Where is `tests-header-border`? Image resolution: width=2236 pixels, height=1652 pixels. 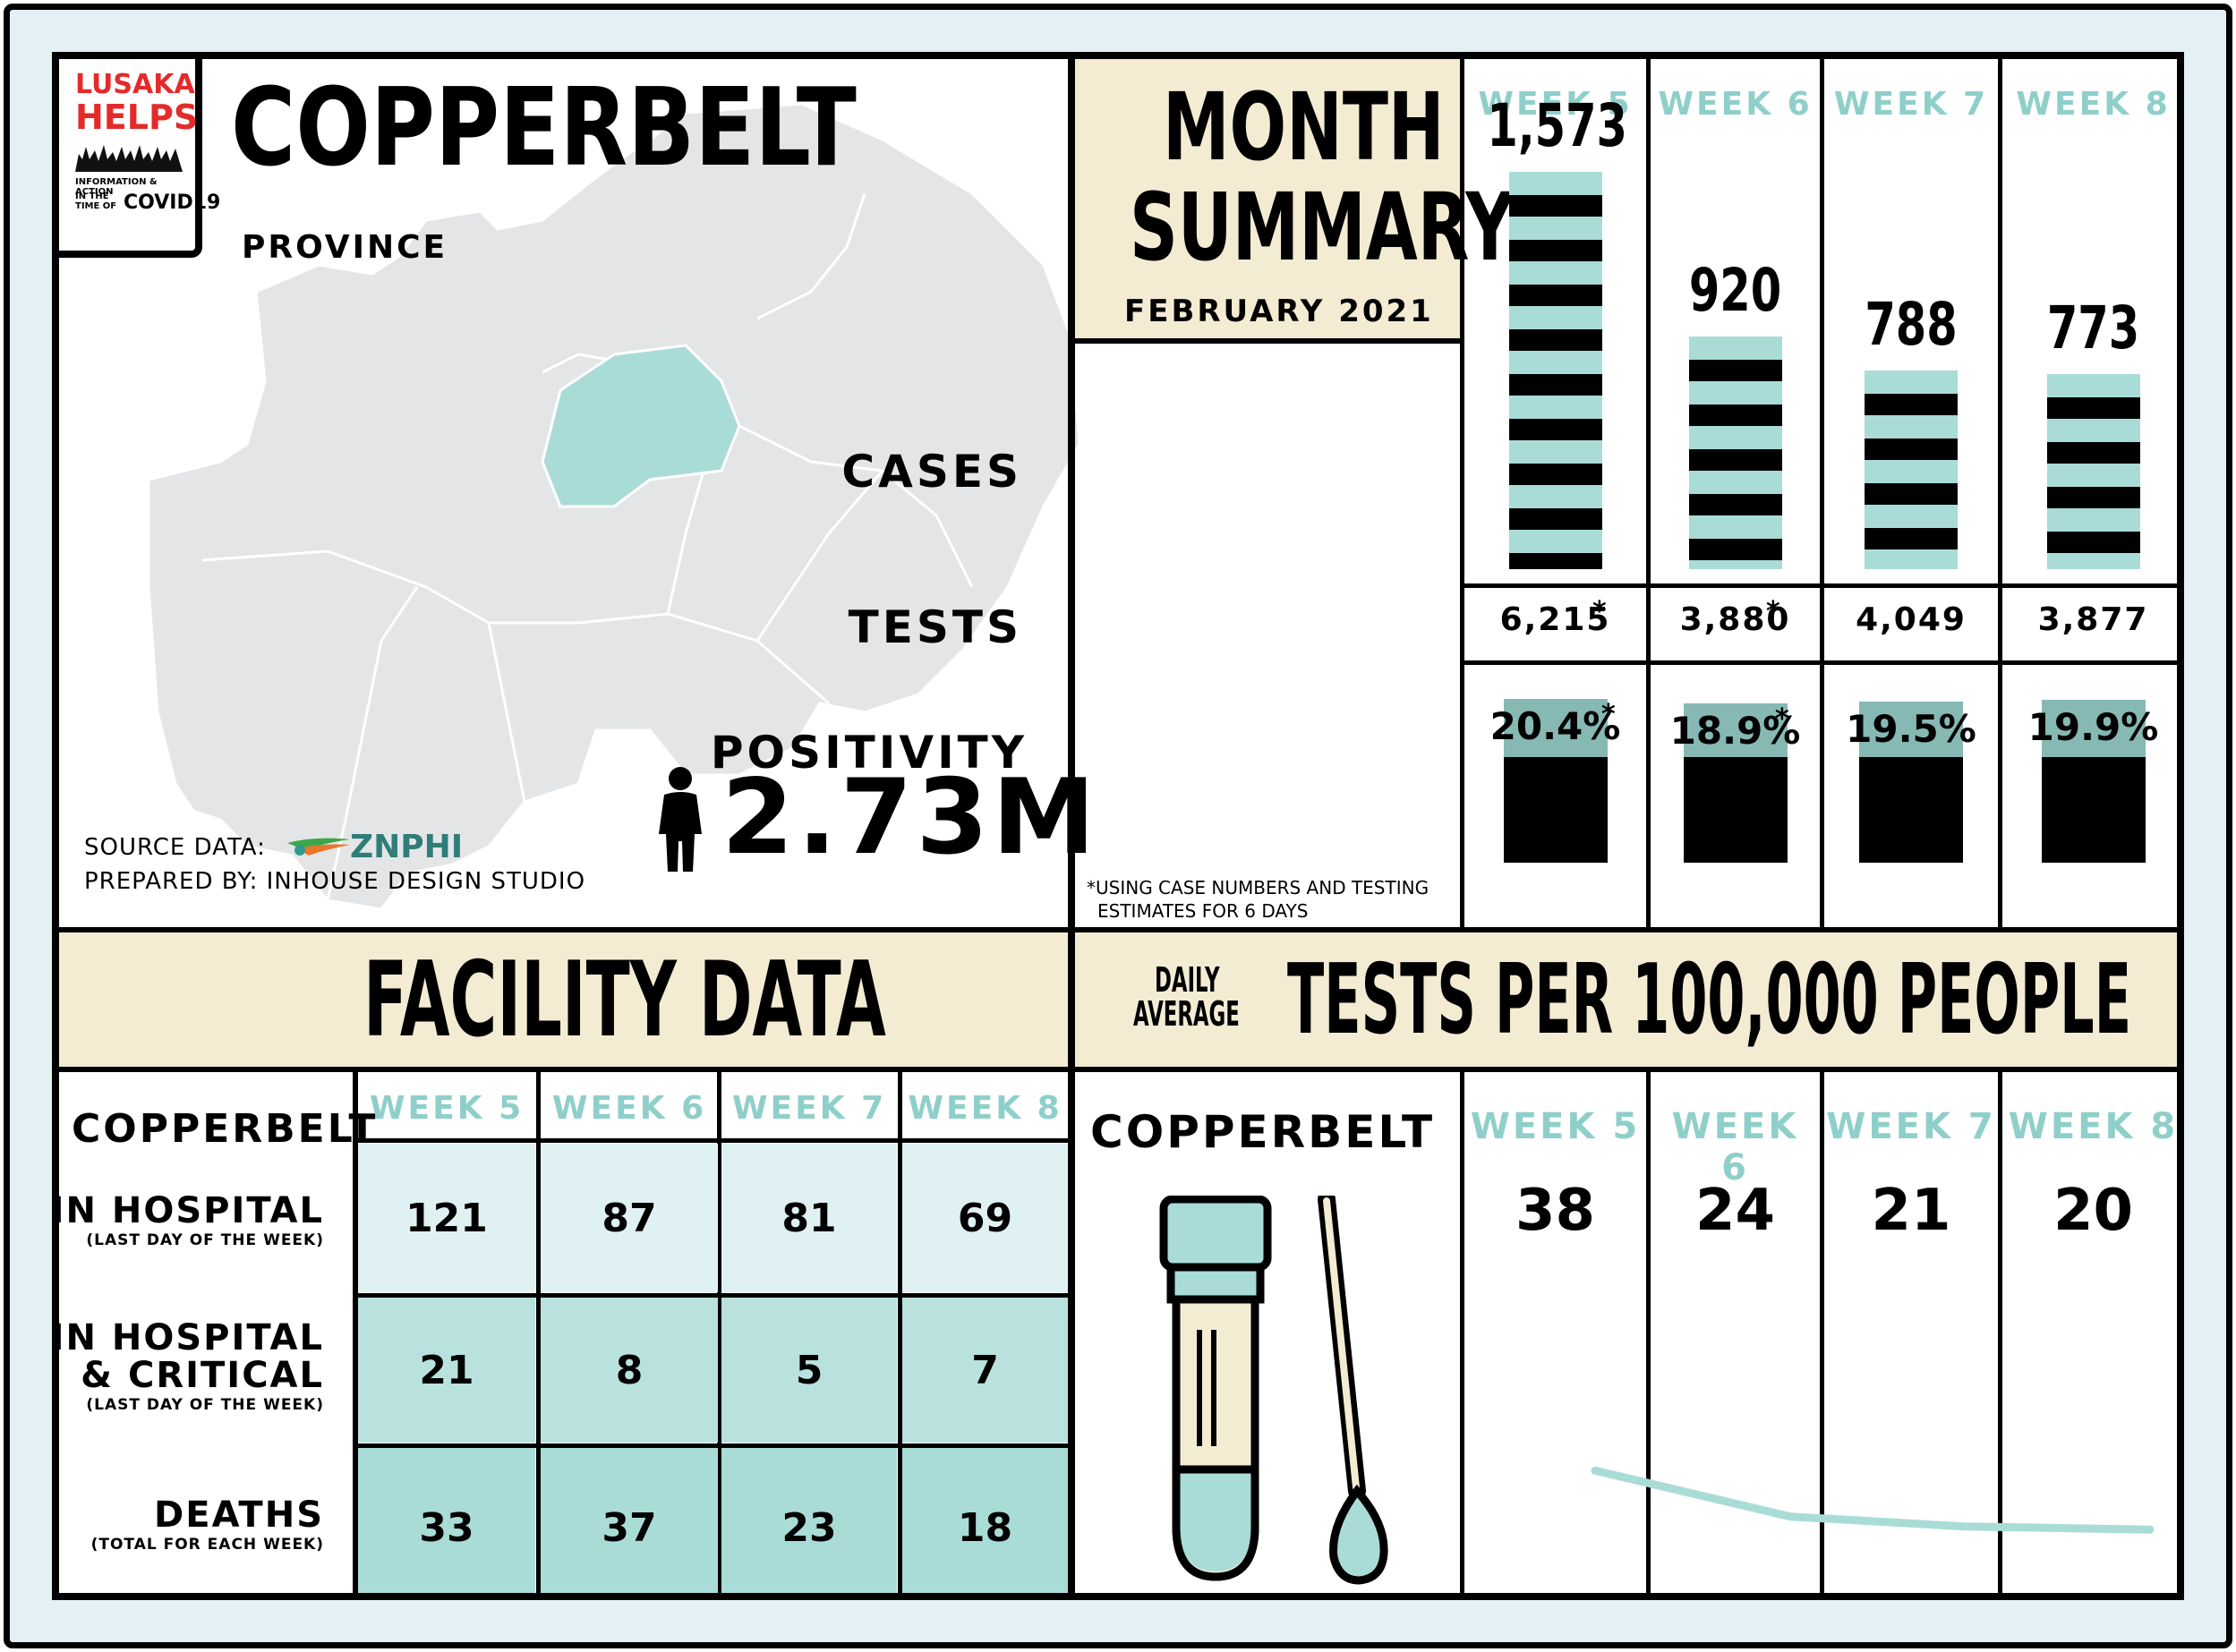
tests-header-border is located at coordinates (1626, 1069).